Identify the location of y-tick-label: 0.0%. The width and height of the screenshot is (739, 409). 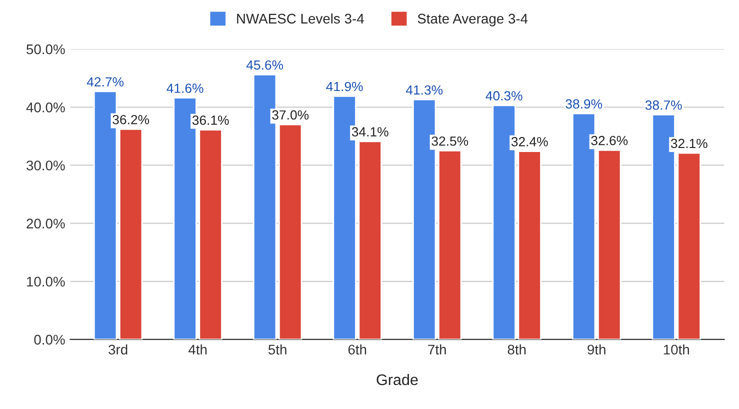
(49, 339).